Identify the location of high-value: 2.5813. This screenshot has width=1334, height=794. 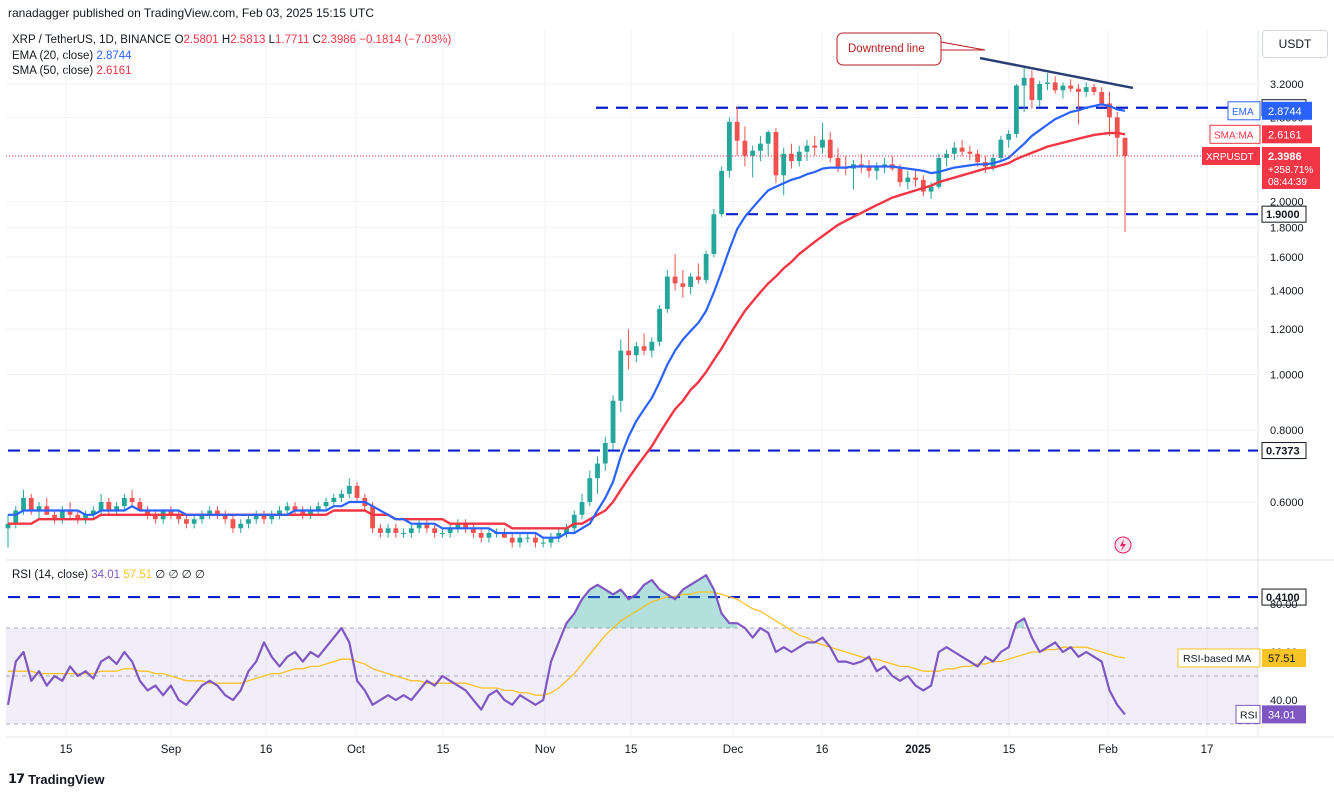
(248, 40).